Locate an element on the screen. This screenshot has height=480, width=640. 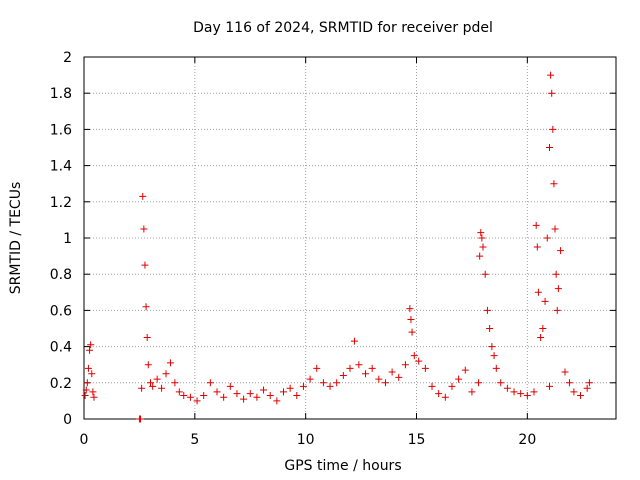
y-tick-label: 1.4 is located at coordinates (61, 167).